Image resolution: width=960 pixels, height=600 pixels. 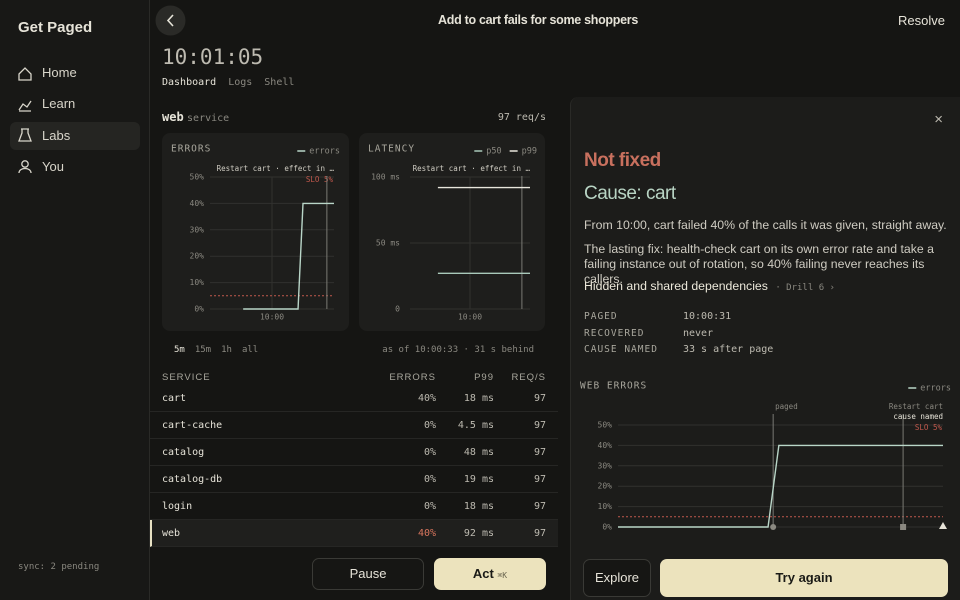 What do you see at coordinates (354, 479) in the screenshot?
I see `table-row: catalog-db 0% 19 ms 97` at bounding box center [354, 479].